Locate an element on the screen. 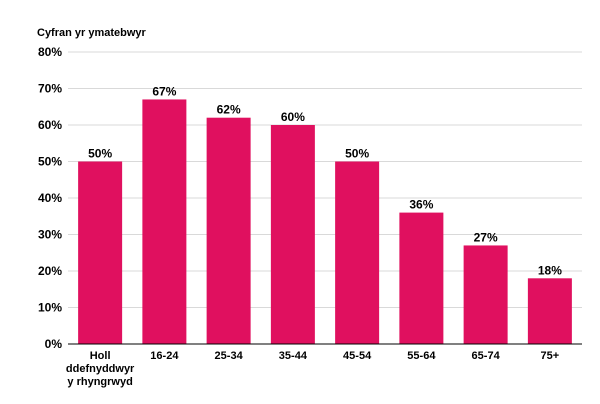 The width and height of the screenshot is (600, 404). x-category-label: ddefnyddwyr is located at coordinates (100, 369).